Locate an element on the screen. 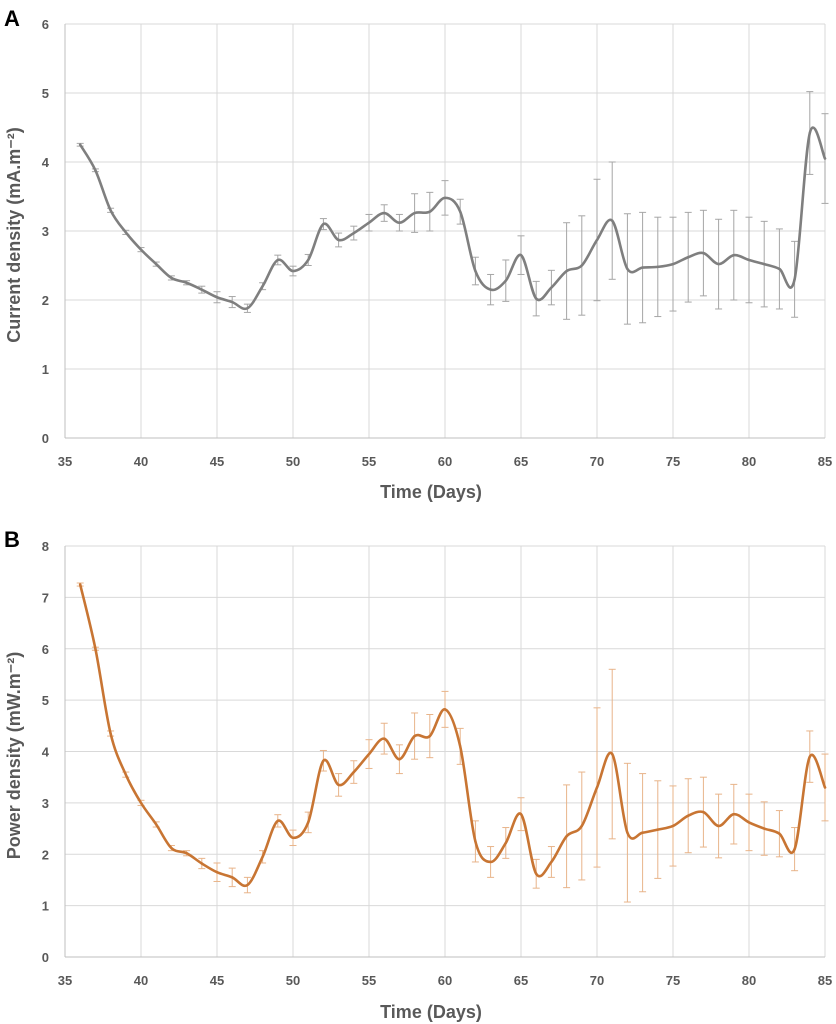 Image resolution: width=836 pixels, height=1024 pixels. y-tick-label: 4 is located at coordinates (46, 162).